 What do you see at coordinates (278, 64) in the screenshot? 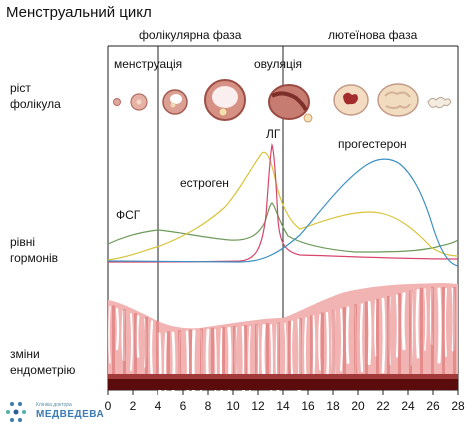
I see `ovulation-label: овуляція` at bounding box center [278, 64].